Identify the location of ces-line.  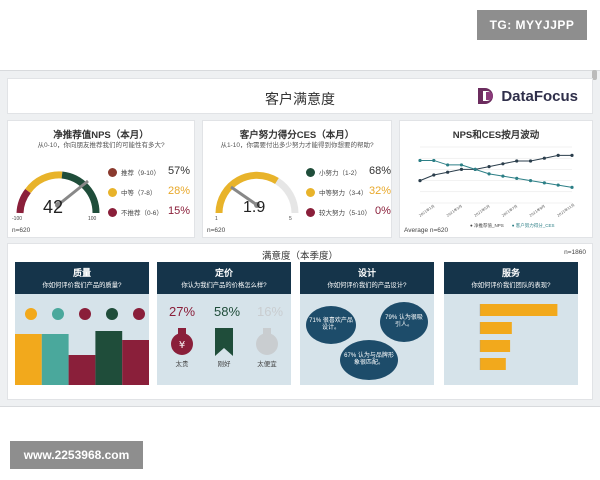
(496, 173).